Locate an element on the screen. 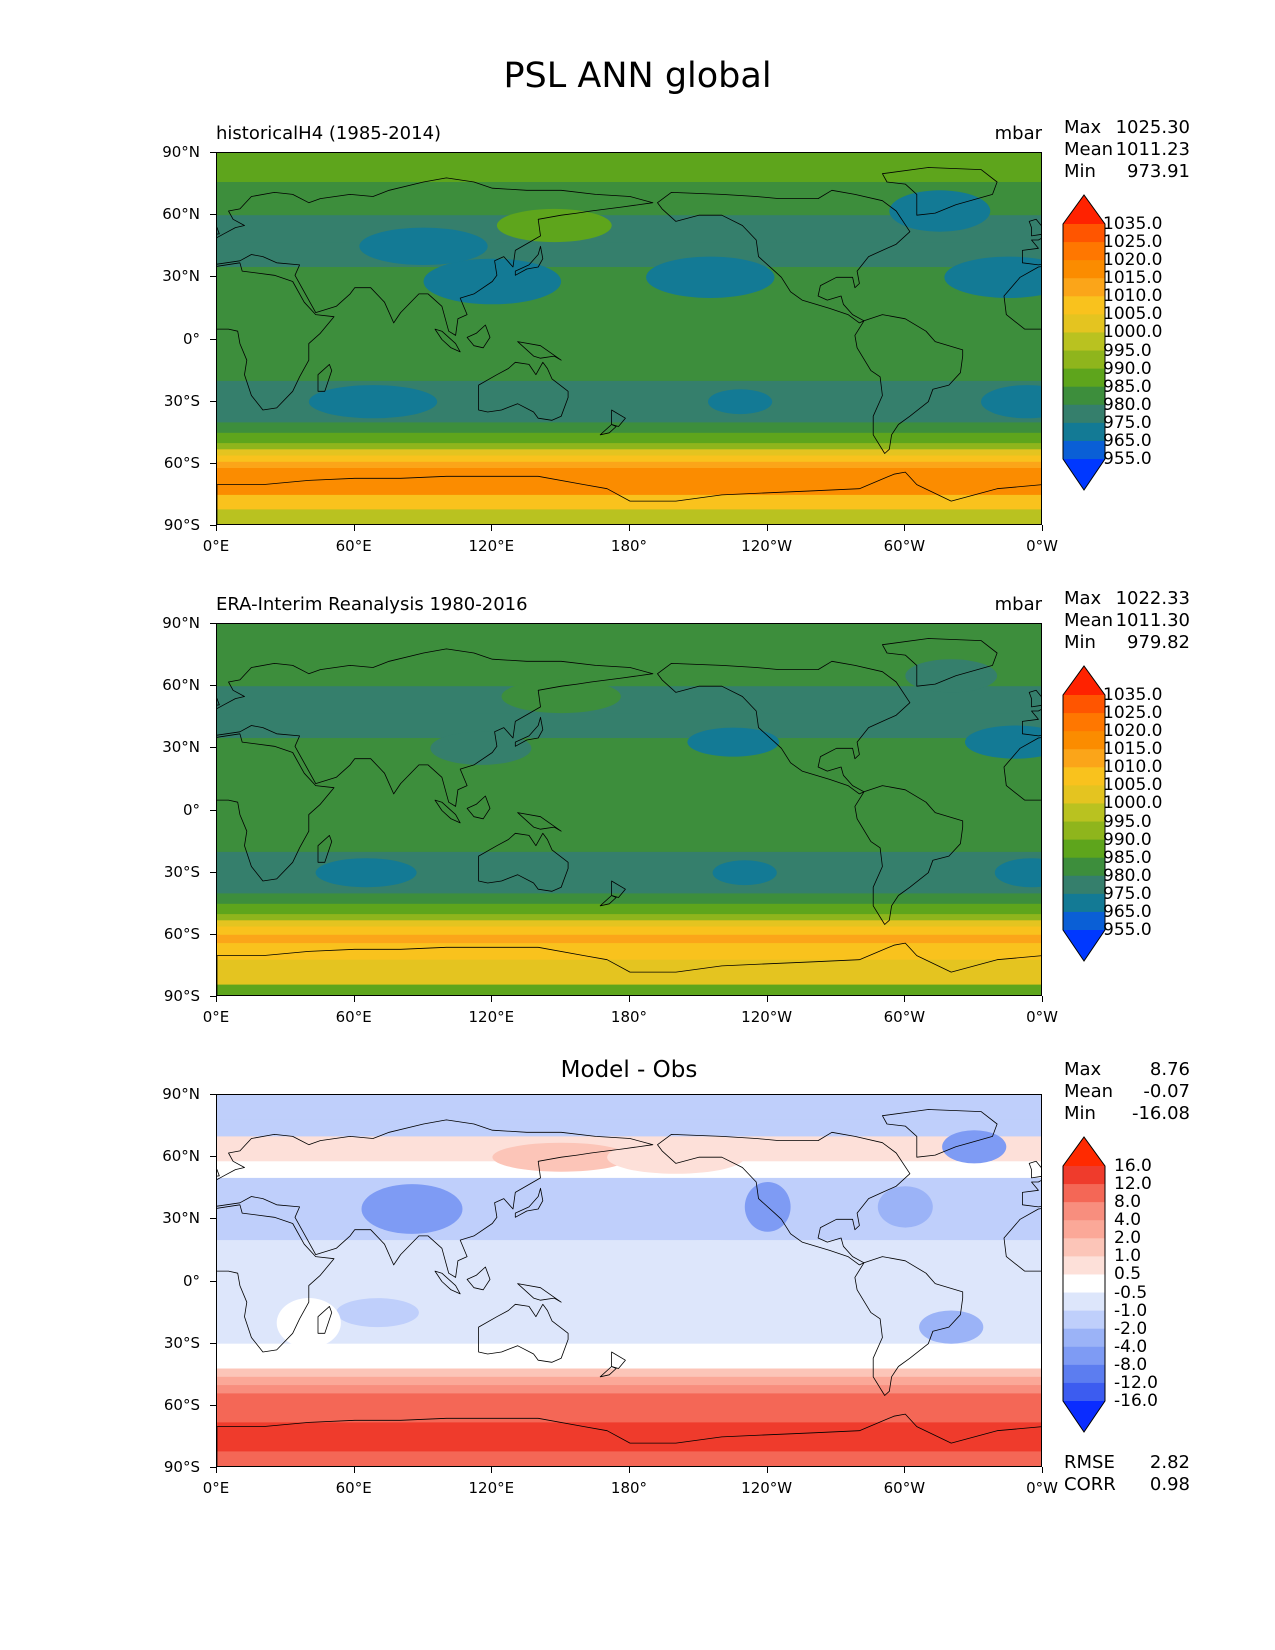 Image resolution: width=1275 pixels, height=1650 pixels. stat-corr: CORR 0.98 is located at coordinates (1127, 1485).